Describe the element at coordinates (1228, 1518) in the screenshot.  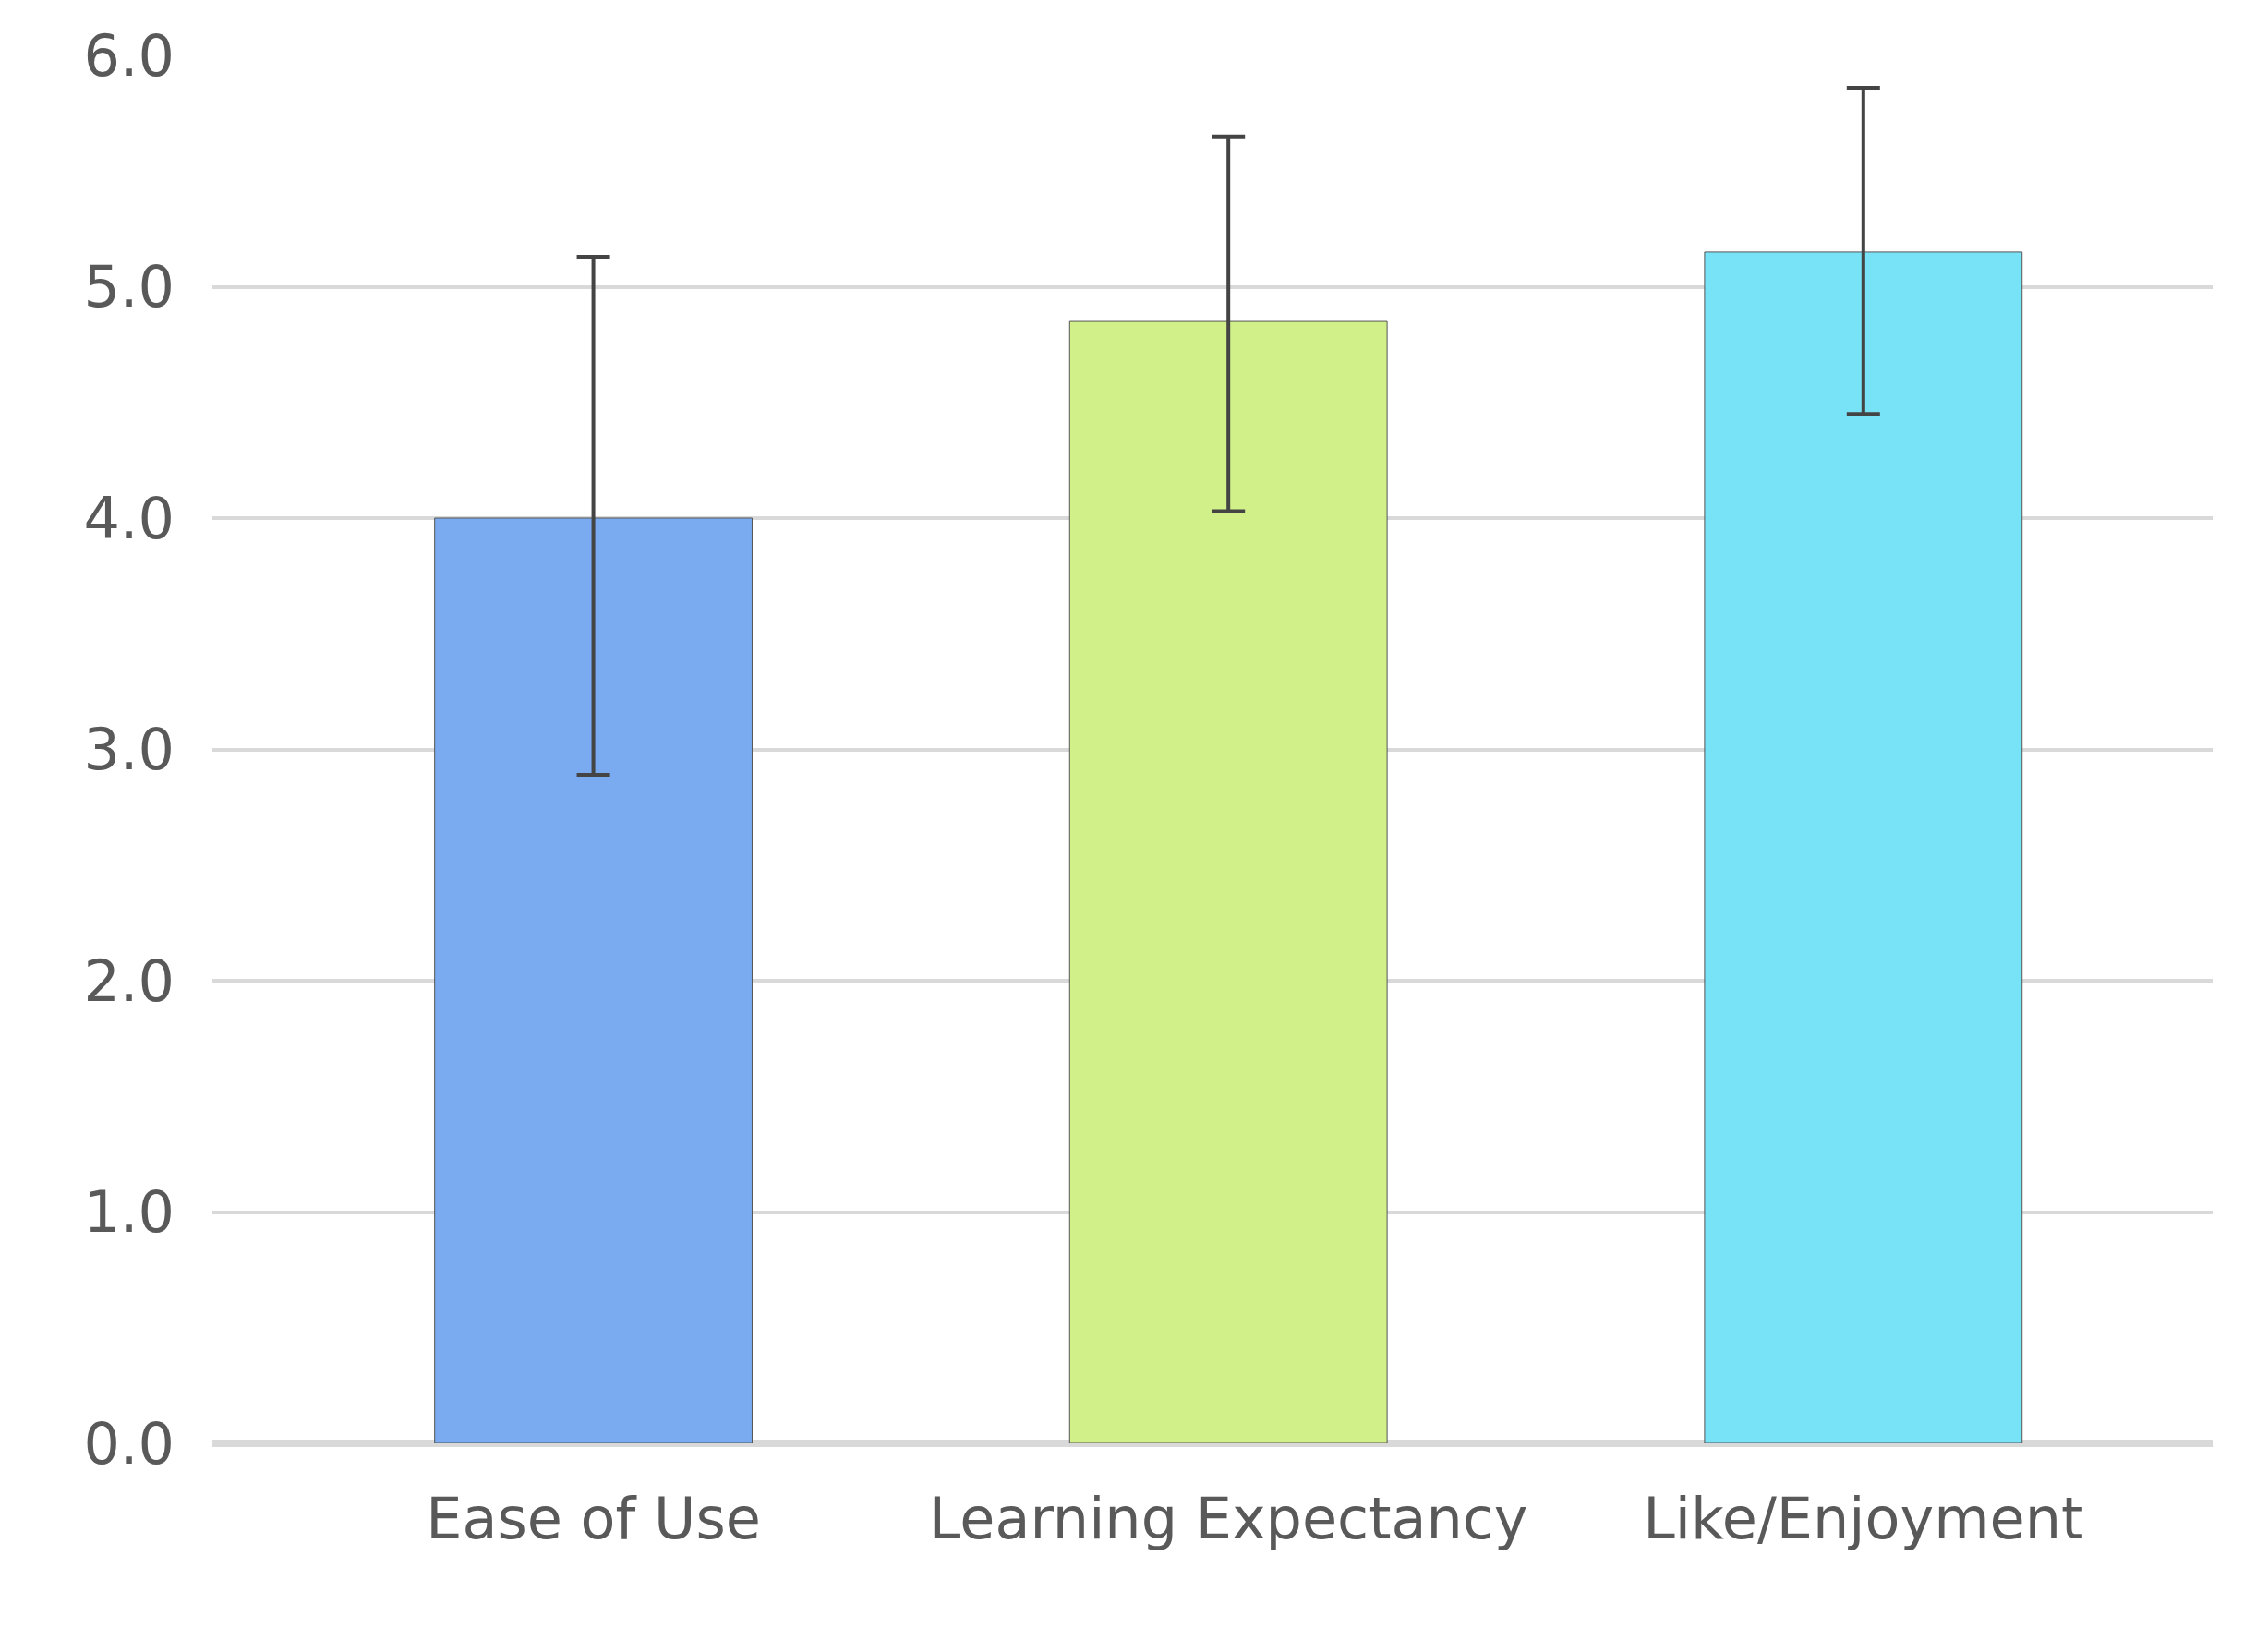
I see `x-tick-label: Learning Expectancy` at that location.